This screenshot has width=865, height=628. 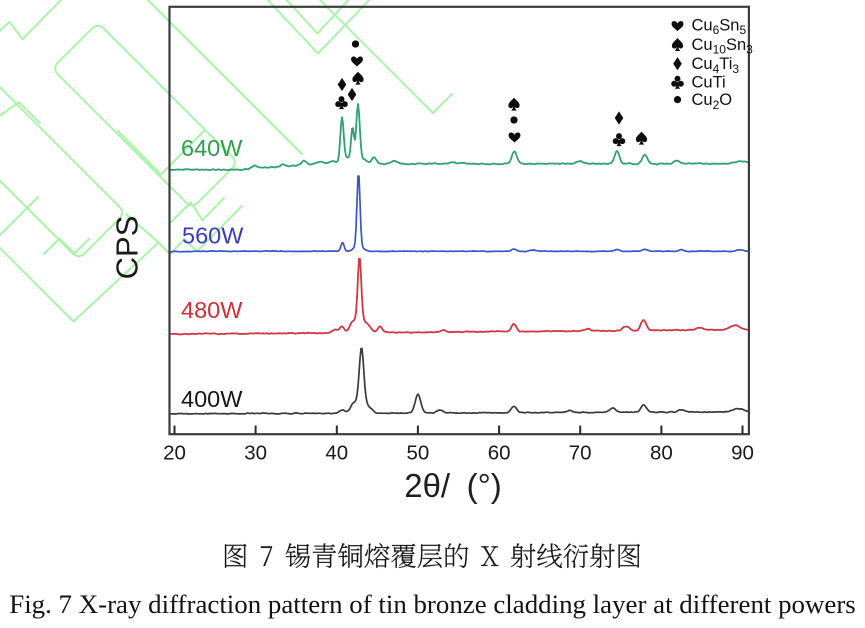 I want to click on svg-text: CuTi, so click(x=709, y=83).